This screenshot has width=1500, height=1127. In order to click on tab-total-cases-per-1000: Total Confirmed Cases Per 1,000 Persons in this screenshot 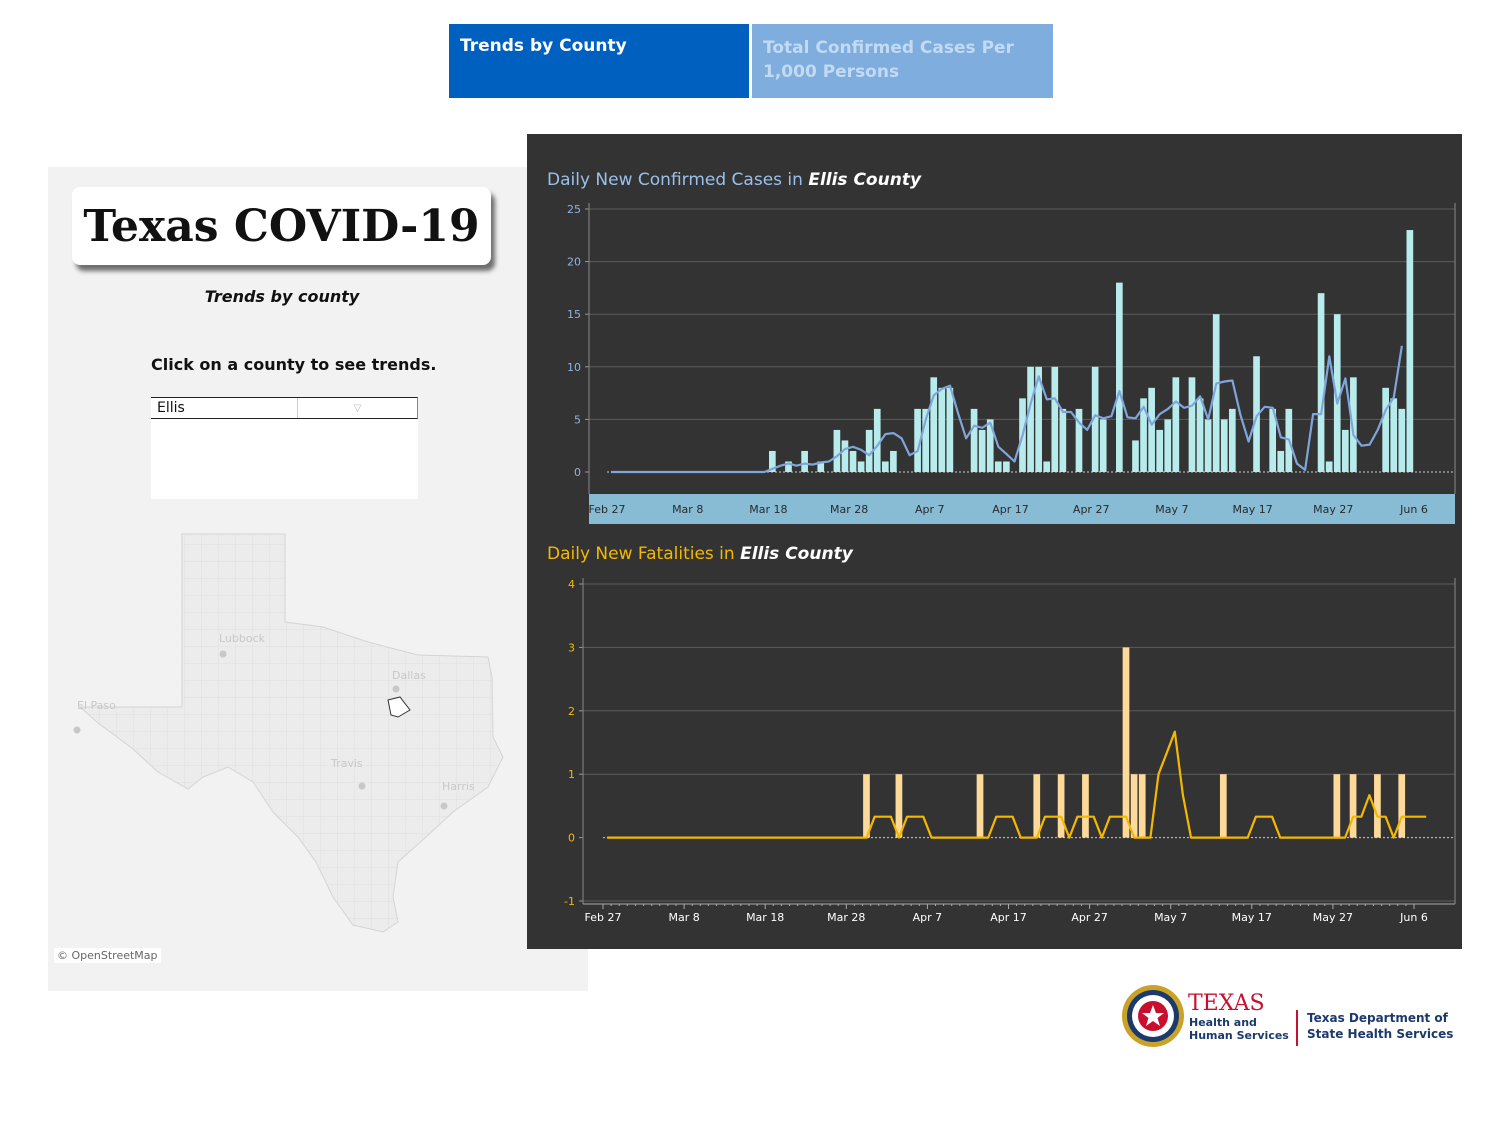, I will do `click(902, 61)`.